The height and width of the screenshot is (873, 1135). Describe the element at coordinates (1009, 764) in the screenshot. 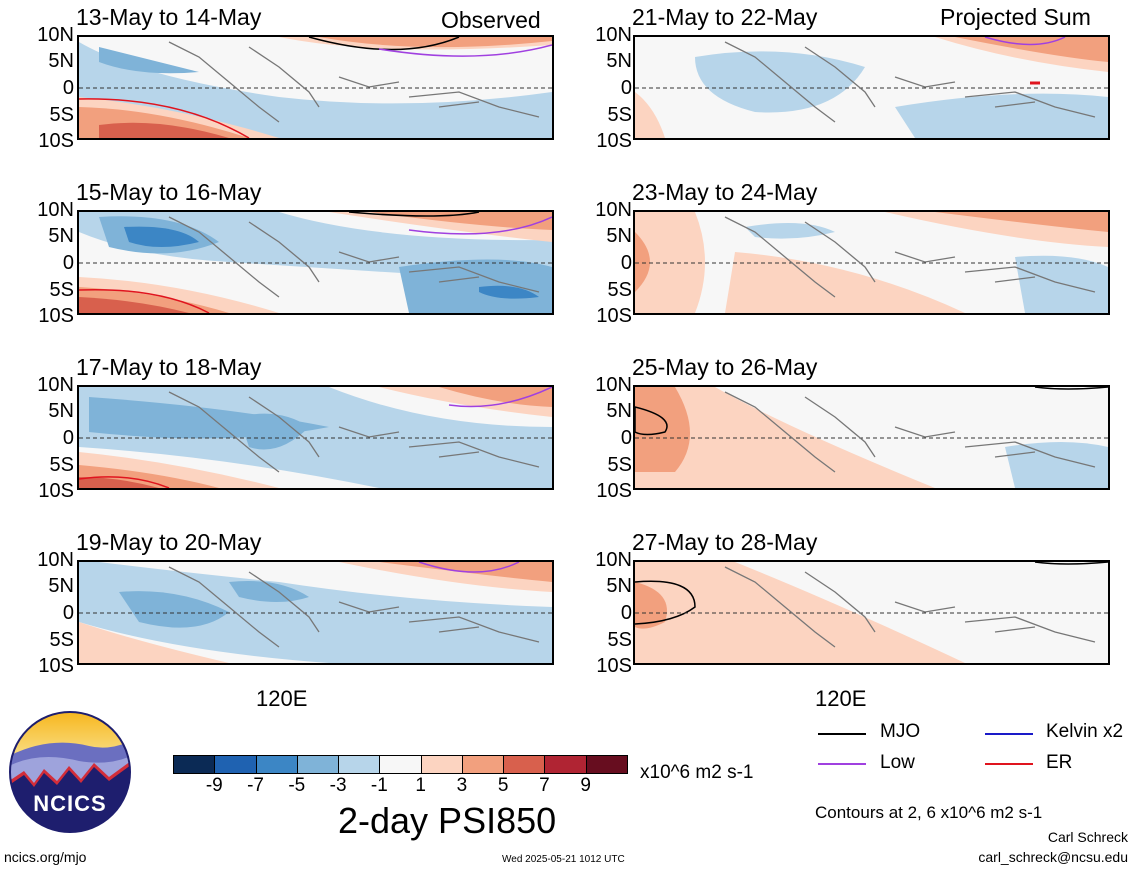

I see `er-legend-line` at that location.